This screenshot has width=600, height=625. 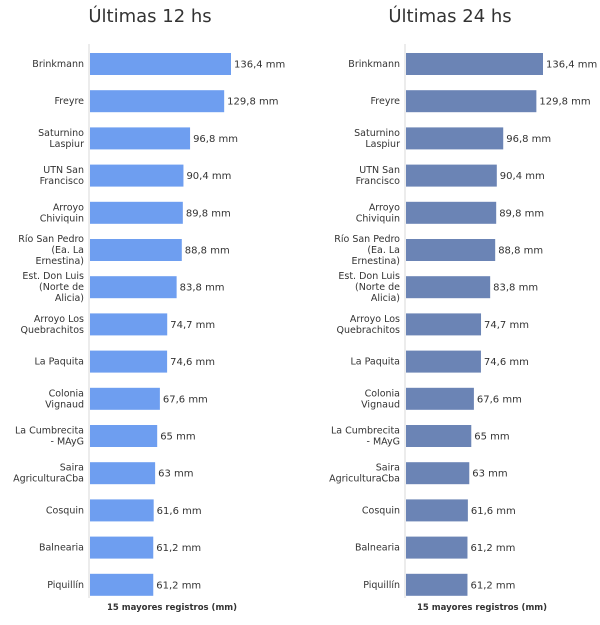 What do you see at coordinates (59, 319) in the screenshot?
I see `category-label: Arroyo Los` at bounding box center [59, 319].